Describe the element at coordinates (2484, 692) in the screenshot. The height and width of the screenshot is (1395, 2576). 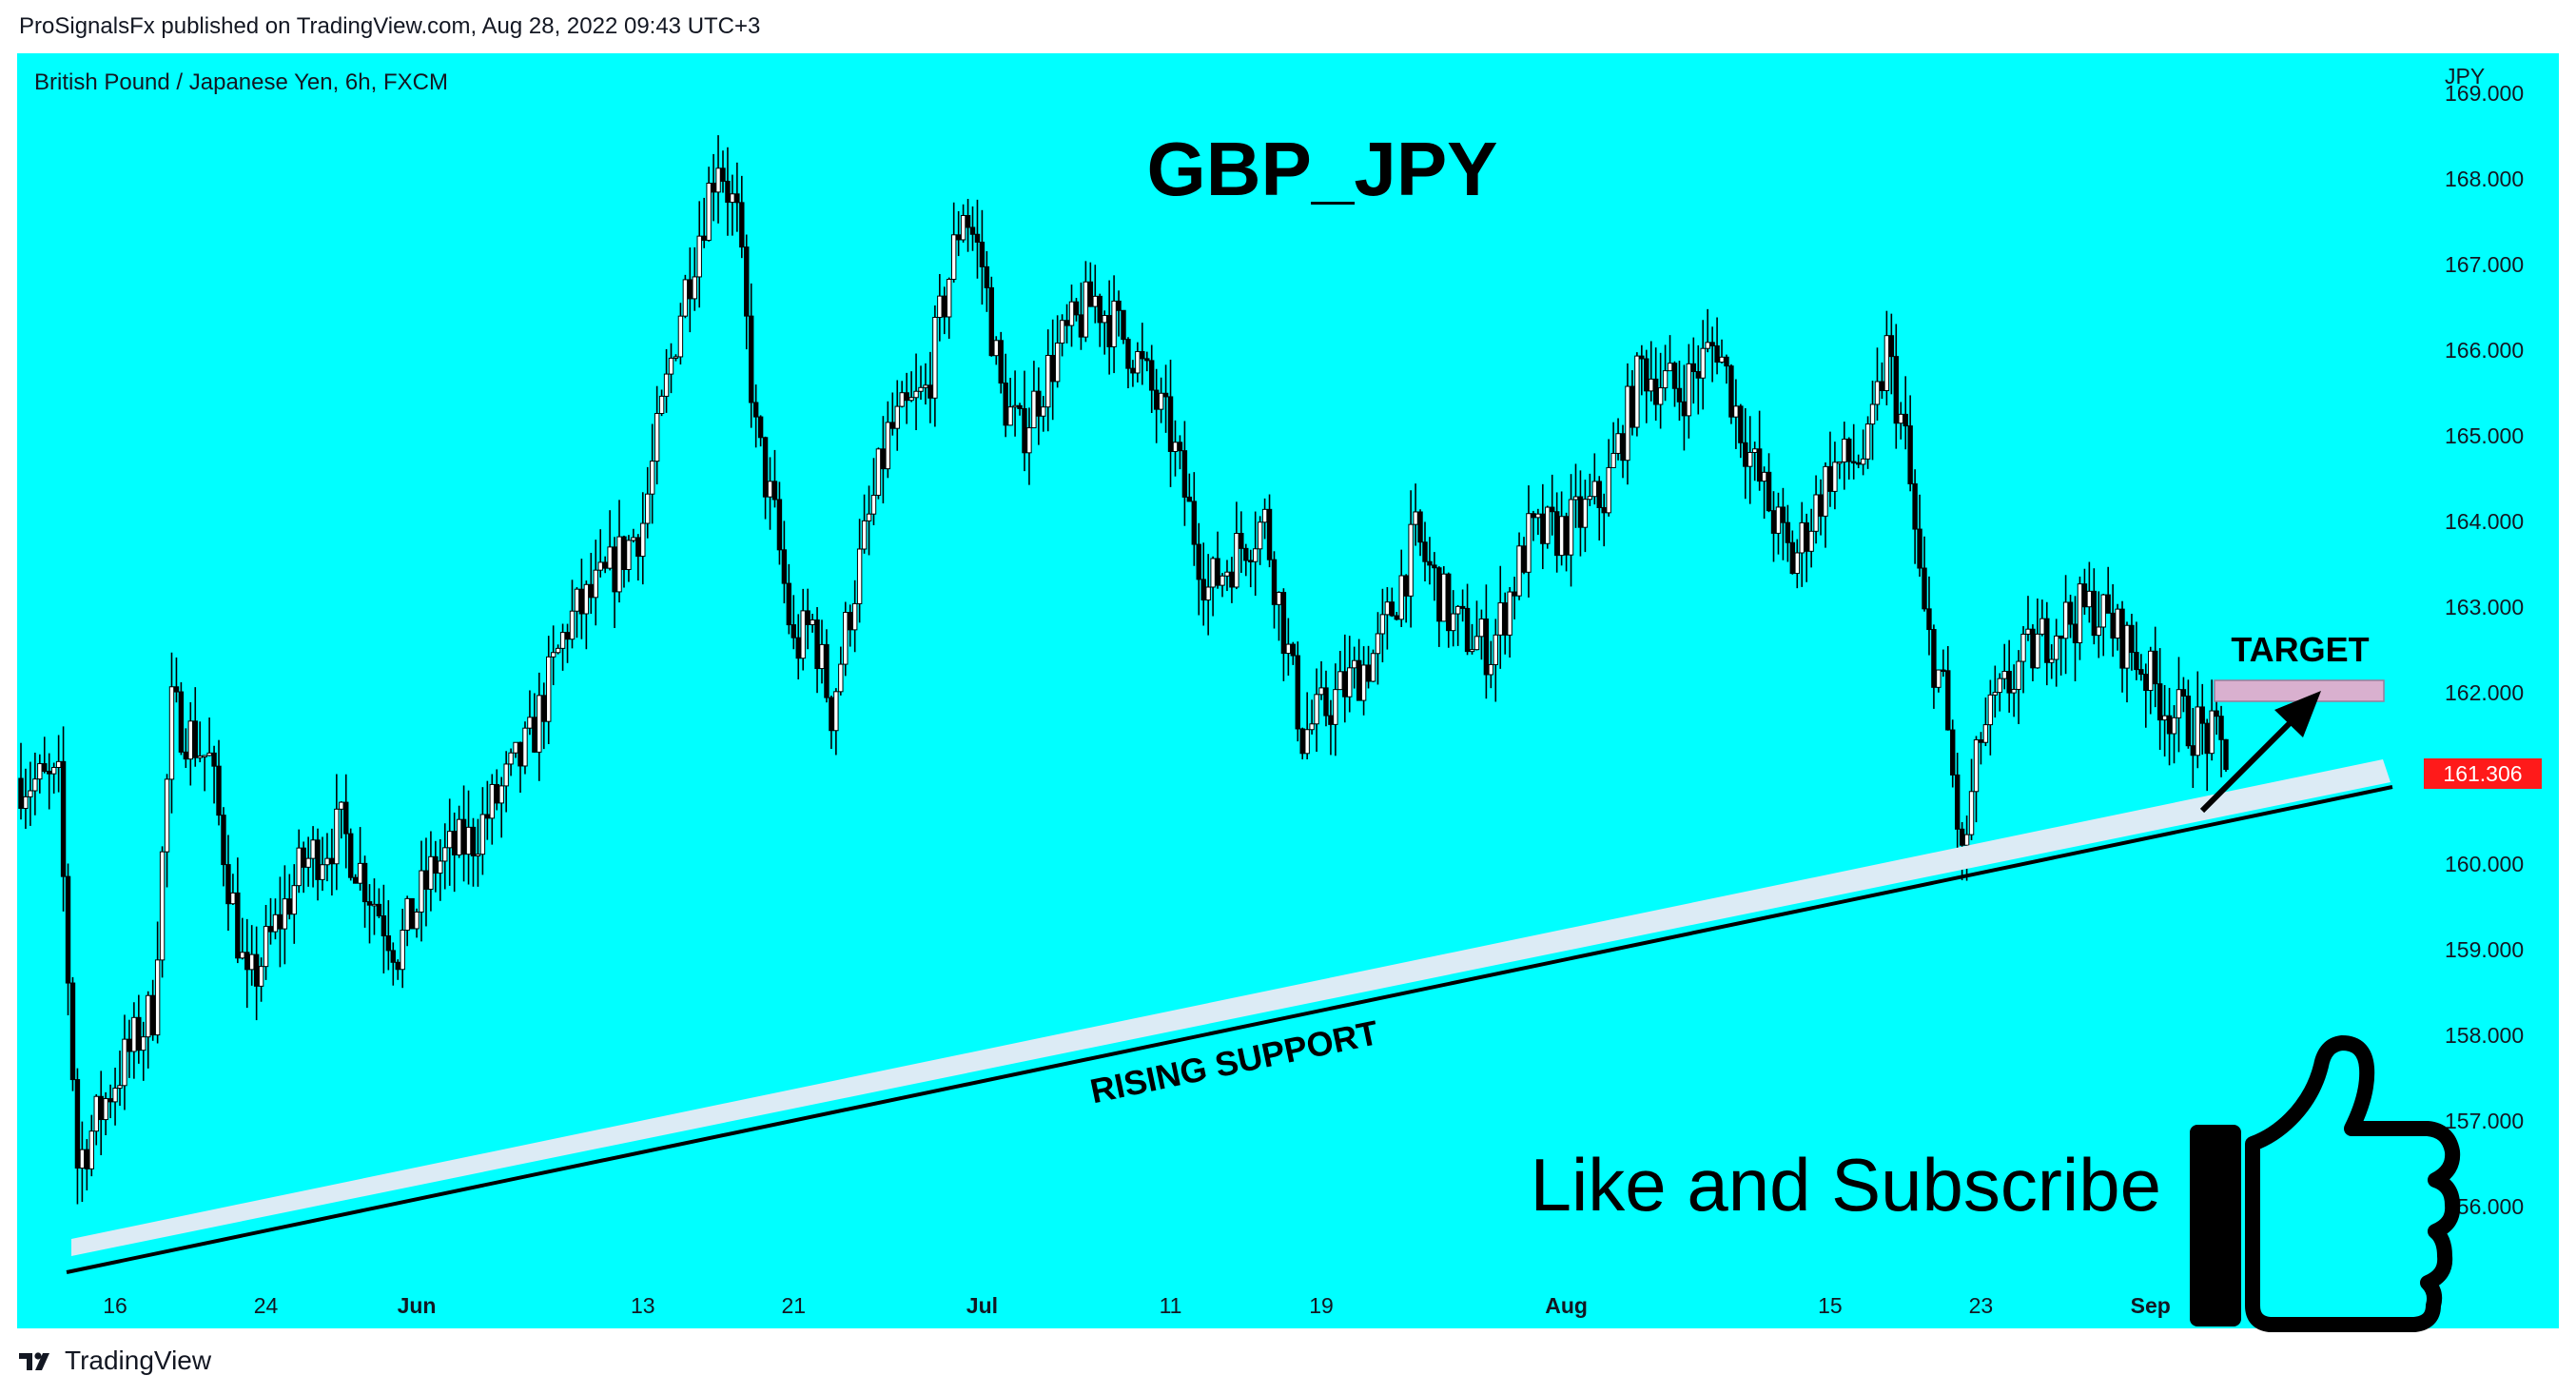
I see `y-tick-label: 162.000` at that location.